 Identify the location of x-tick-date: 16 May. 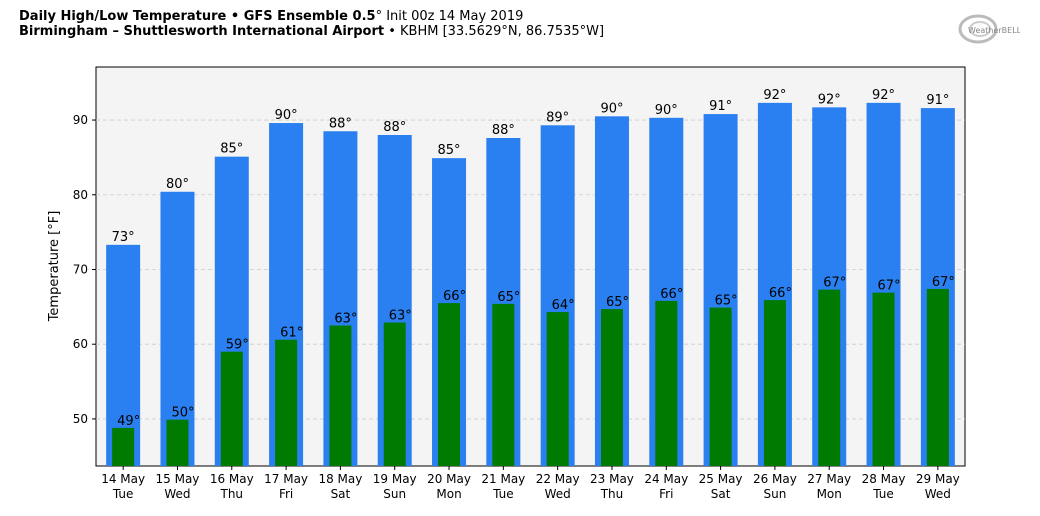
(232, 479).